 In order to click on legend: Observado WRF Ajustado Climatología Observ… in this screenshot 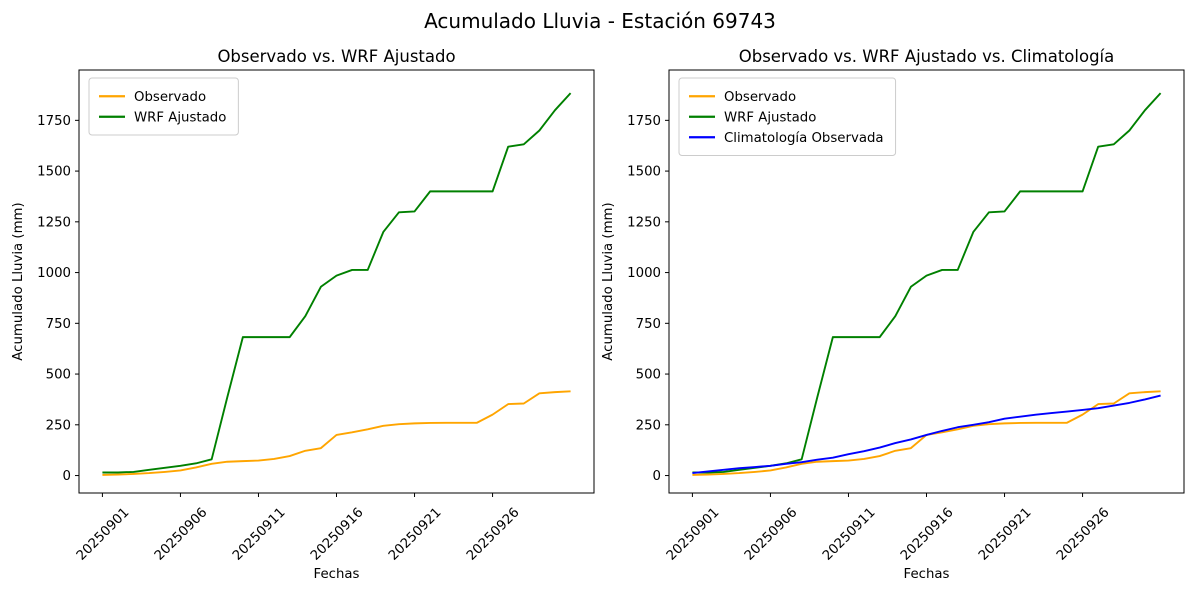, I will do `click(787, 116)`.